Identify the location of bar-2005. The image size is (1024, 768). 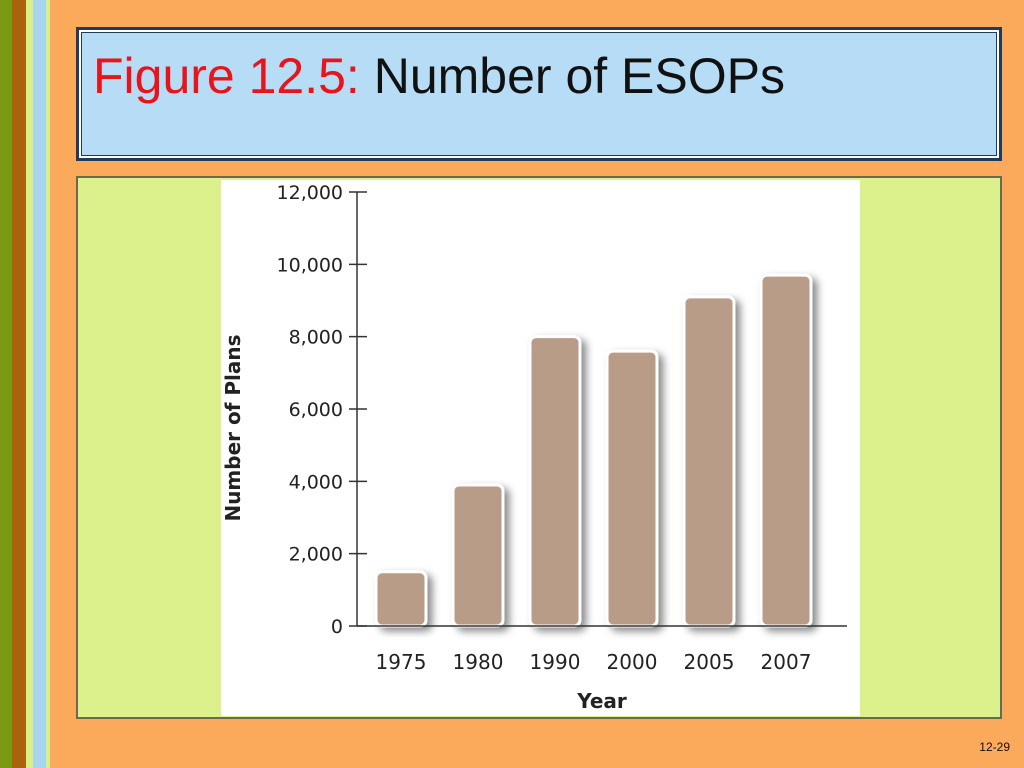
(709, 461).